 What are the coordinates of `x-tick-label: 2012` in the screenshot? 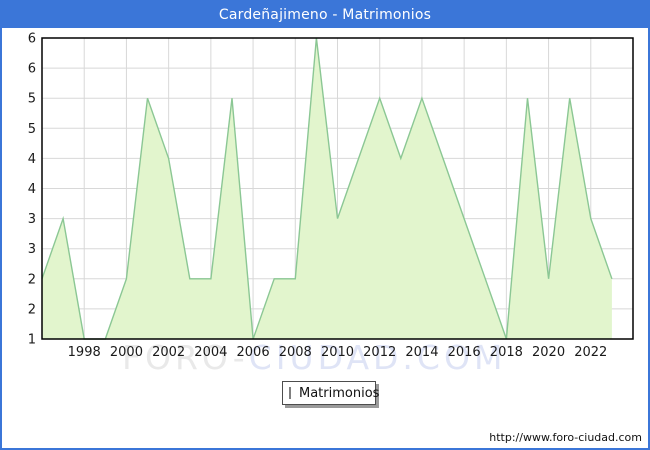 It's located at (379, 352).